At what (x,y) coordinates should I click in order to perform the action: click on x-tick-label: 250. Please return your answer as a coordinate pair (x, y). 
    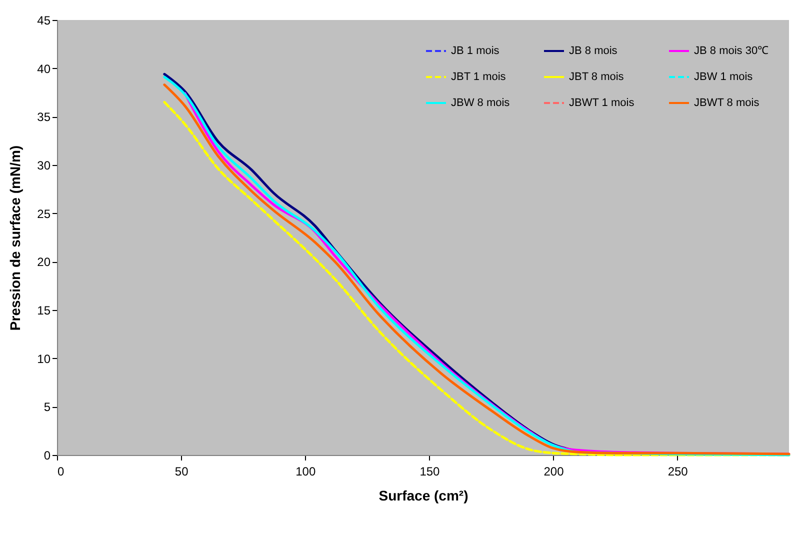
    Looking at the image, I should click on (678, 471).